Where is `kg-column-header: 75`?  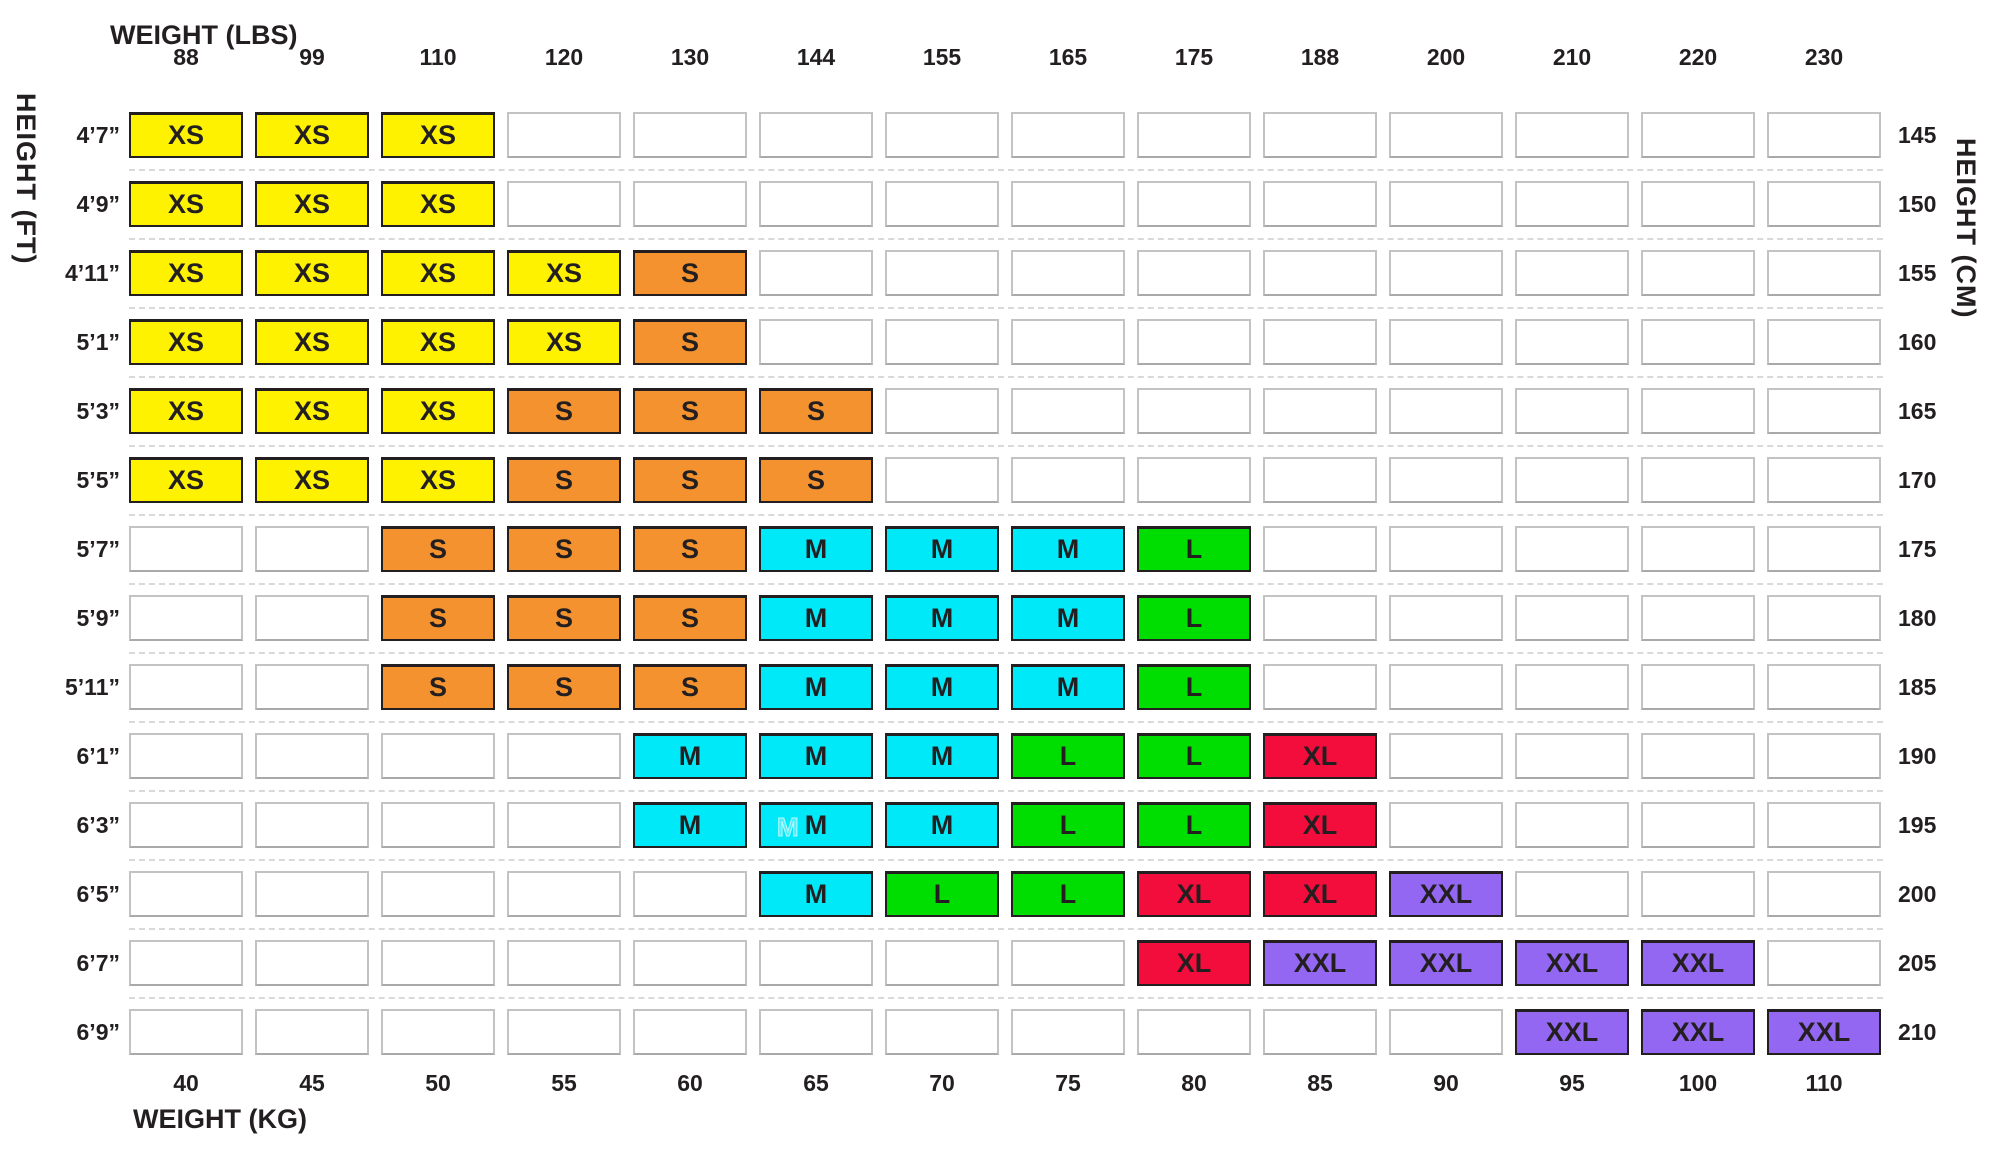 kg-column-header: 75 is located at coordinates (1068, 1083).